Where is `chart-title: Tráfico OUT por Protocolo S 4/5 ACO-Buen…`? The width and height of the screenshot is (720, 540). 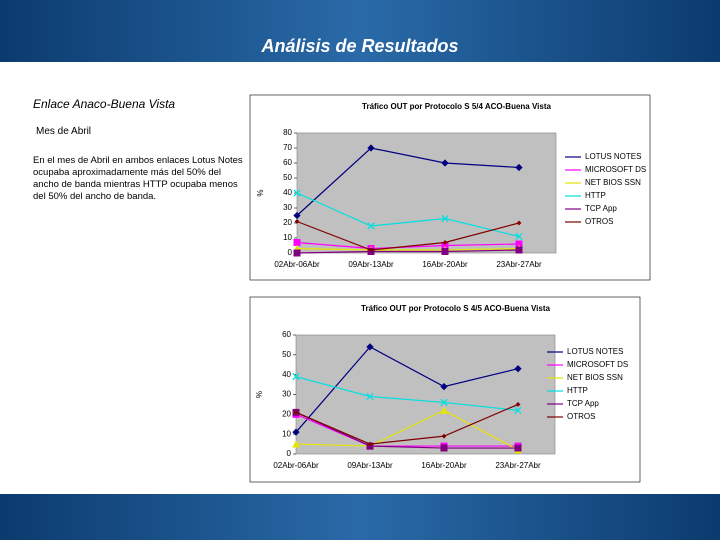 chart-title: Tráfico OUT por Protocolo S 4/5 ACO-Buen… is located at coordinates (455, 308).